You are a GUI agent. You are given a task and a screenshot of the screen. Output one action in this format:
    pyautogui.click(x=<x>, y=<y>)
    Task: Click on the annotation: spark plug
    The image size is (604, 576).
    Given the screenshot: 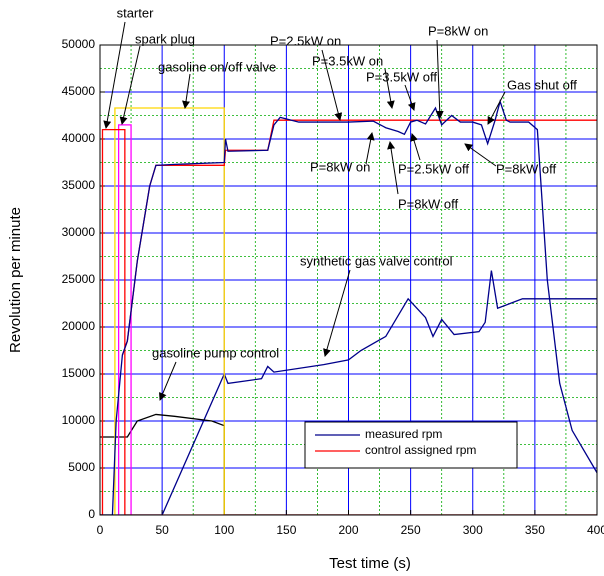 What is the action you would take?
    pyautogui.click(x=165, y=38)
    